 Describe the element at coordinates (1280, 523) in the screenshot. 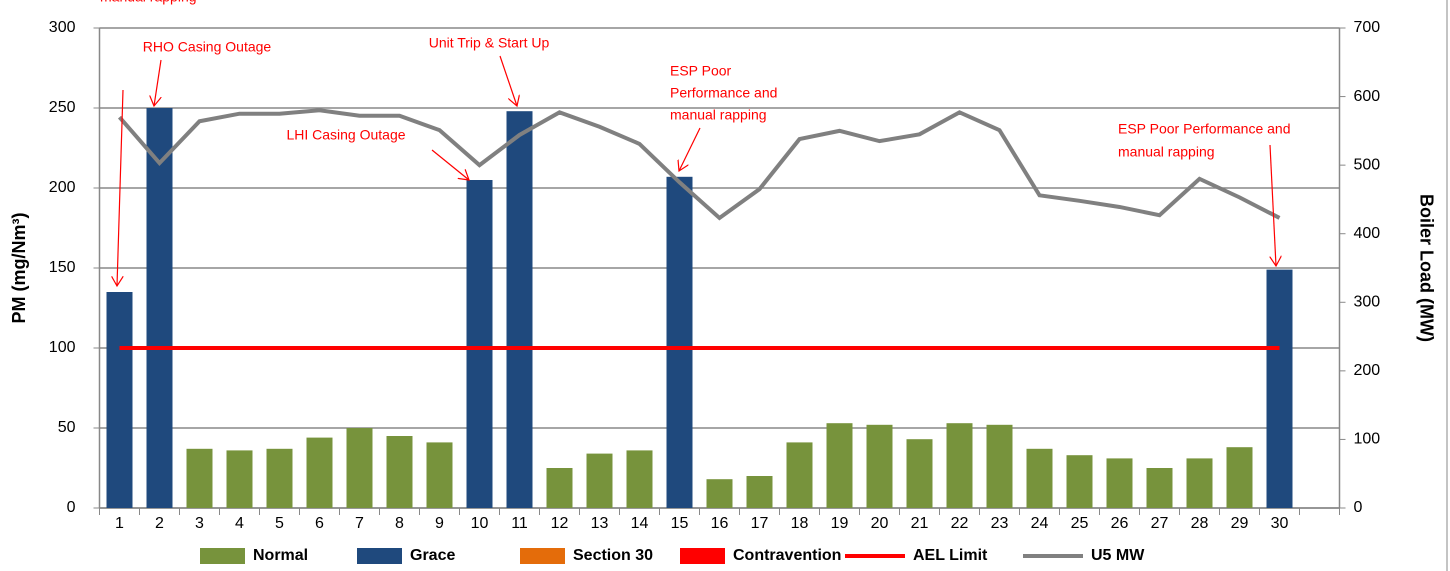

I see `x-tick-label: 30` at that location.